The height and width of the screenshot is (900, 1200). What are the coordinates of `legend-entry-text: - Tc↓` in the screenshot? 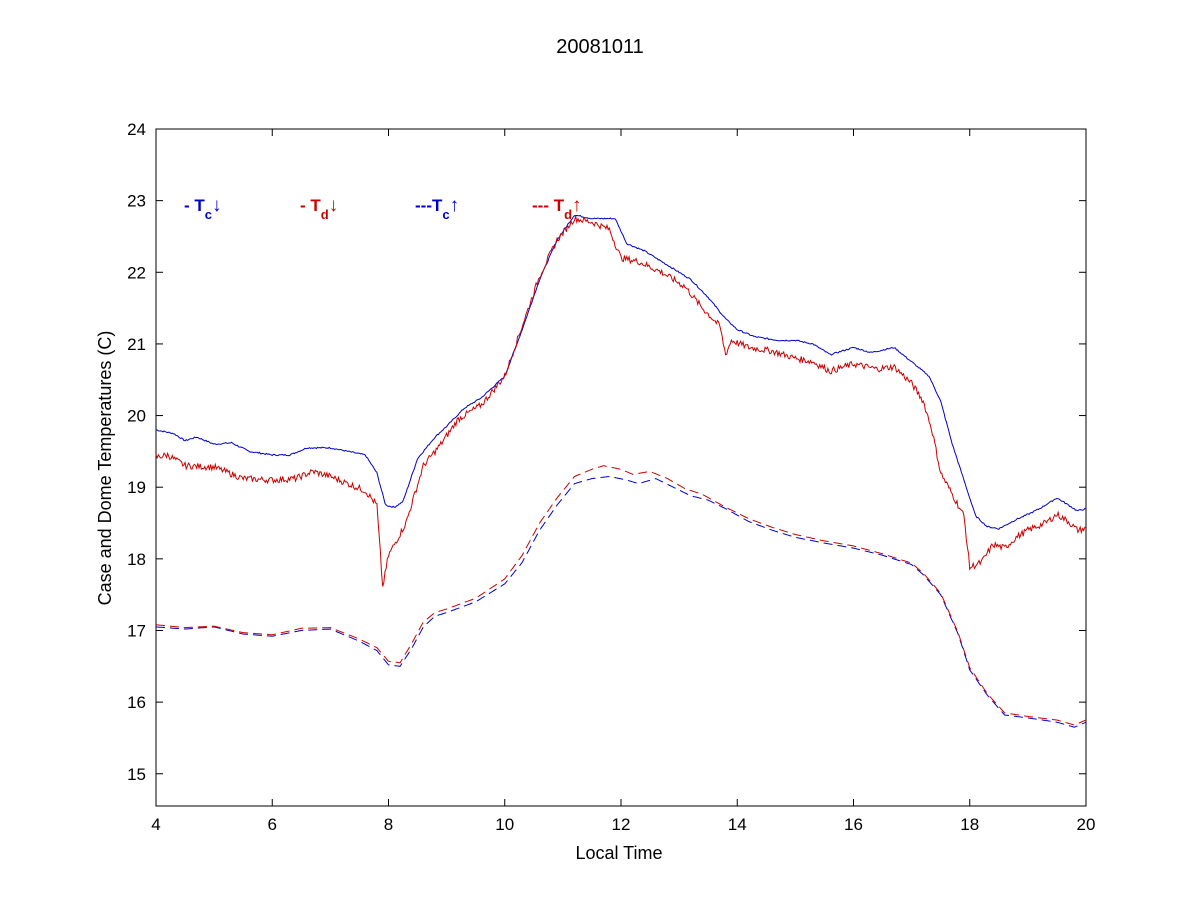 It's located at (203, 208).